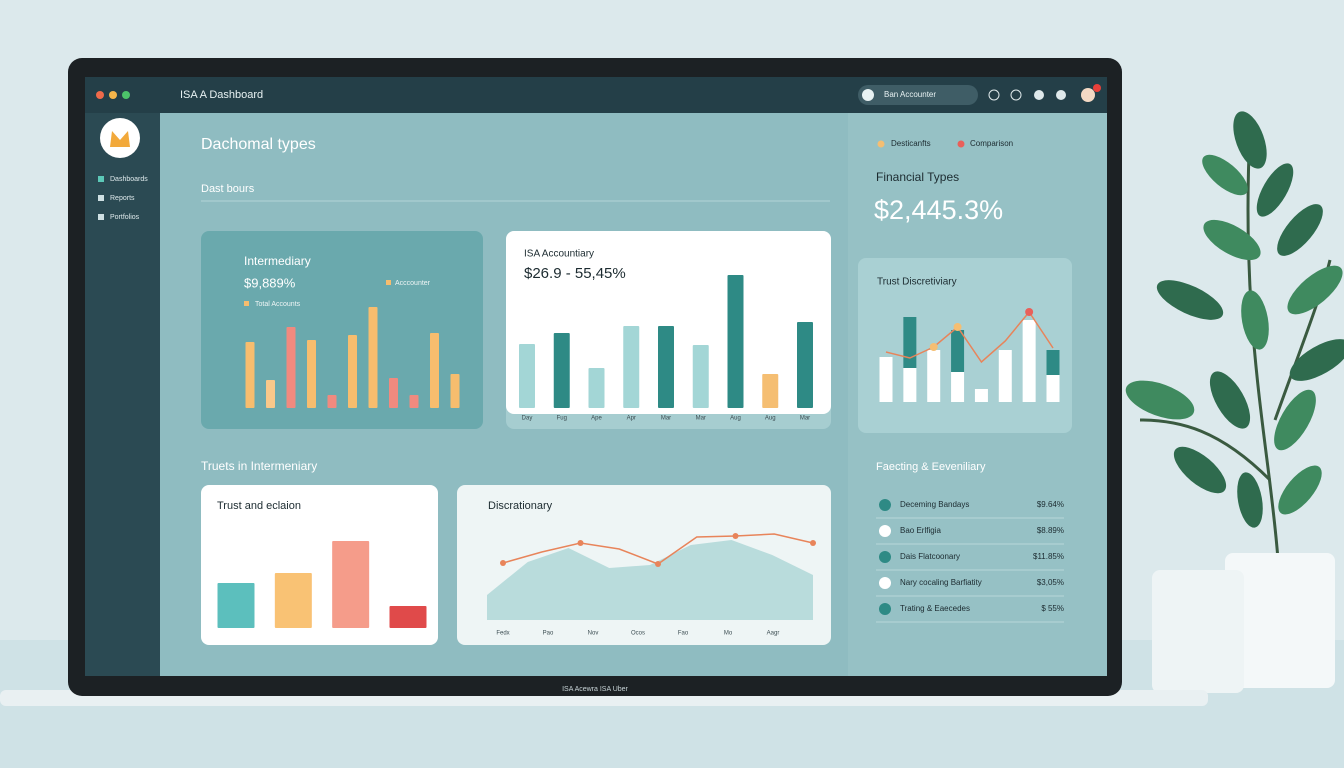 The width and height of the screenshot is (1344, 768). What do you see at coordinates (930, 556) in the screenshot?
I see `row-name: Dais Flatcoonary` at bounding box center [930, 556].